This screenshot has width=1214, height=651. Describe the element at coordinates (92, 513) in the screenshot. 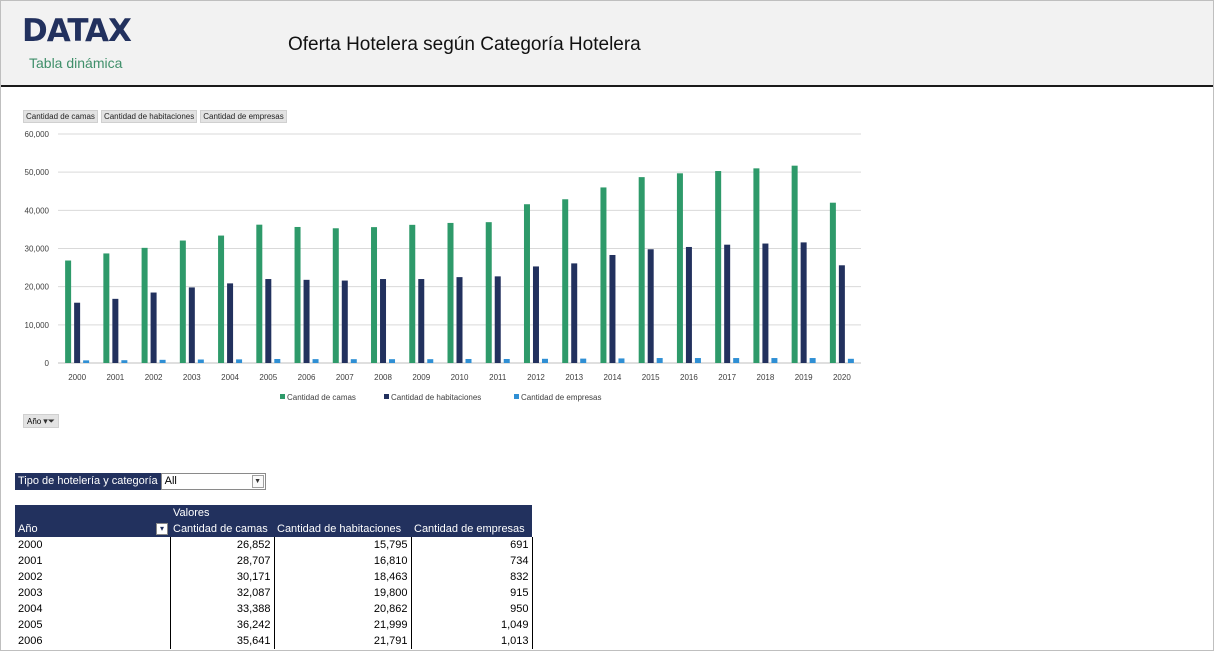

I see `corner-cell` at that location.